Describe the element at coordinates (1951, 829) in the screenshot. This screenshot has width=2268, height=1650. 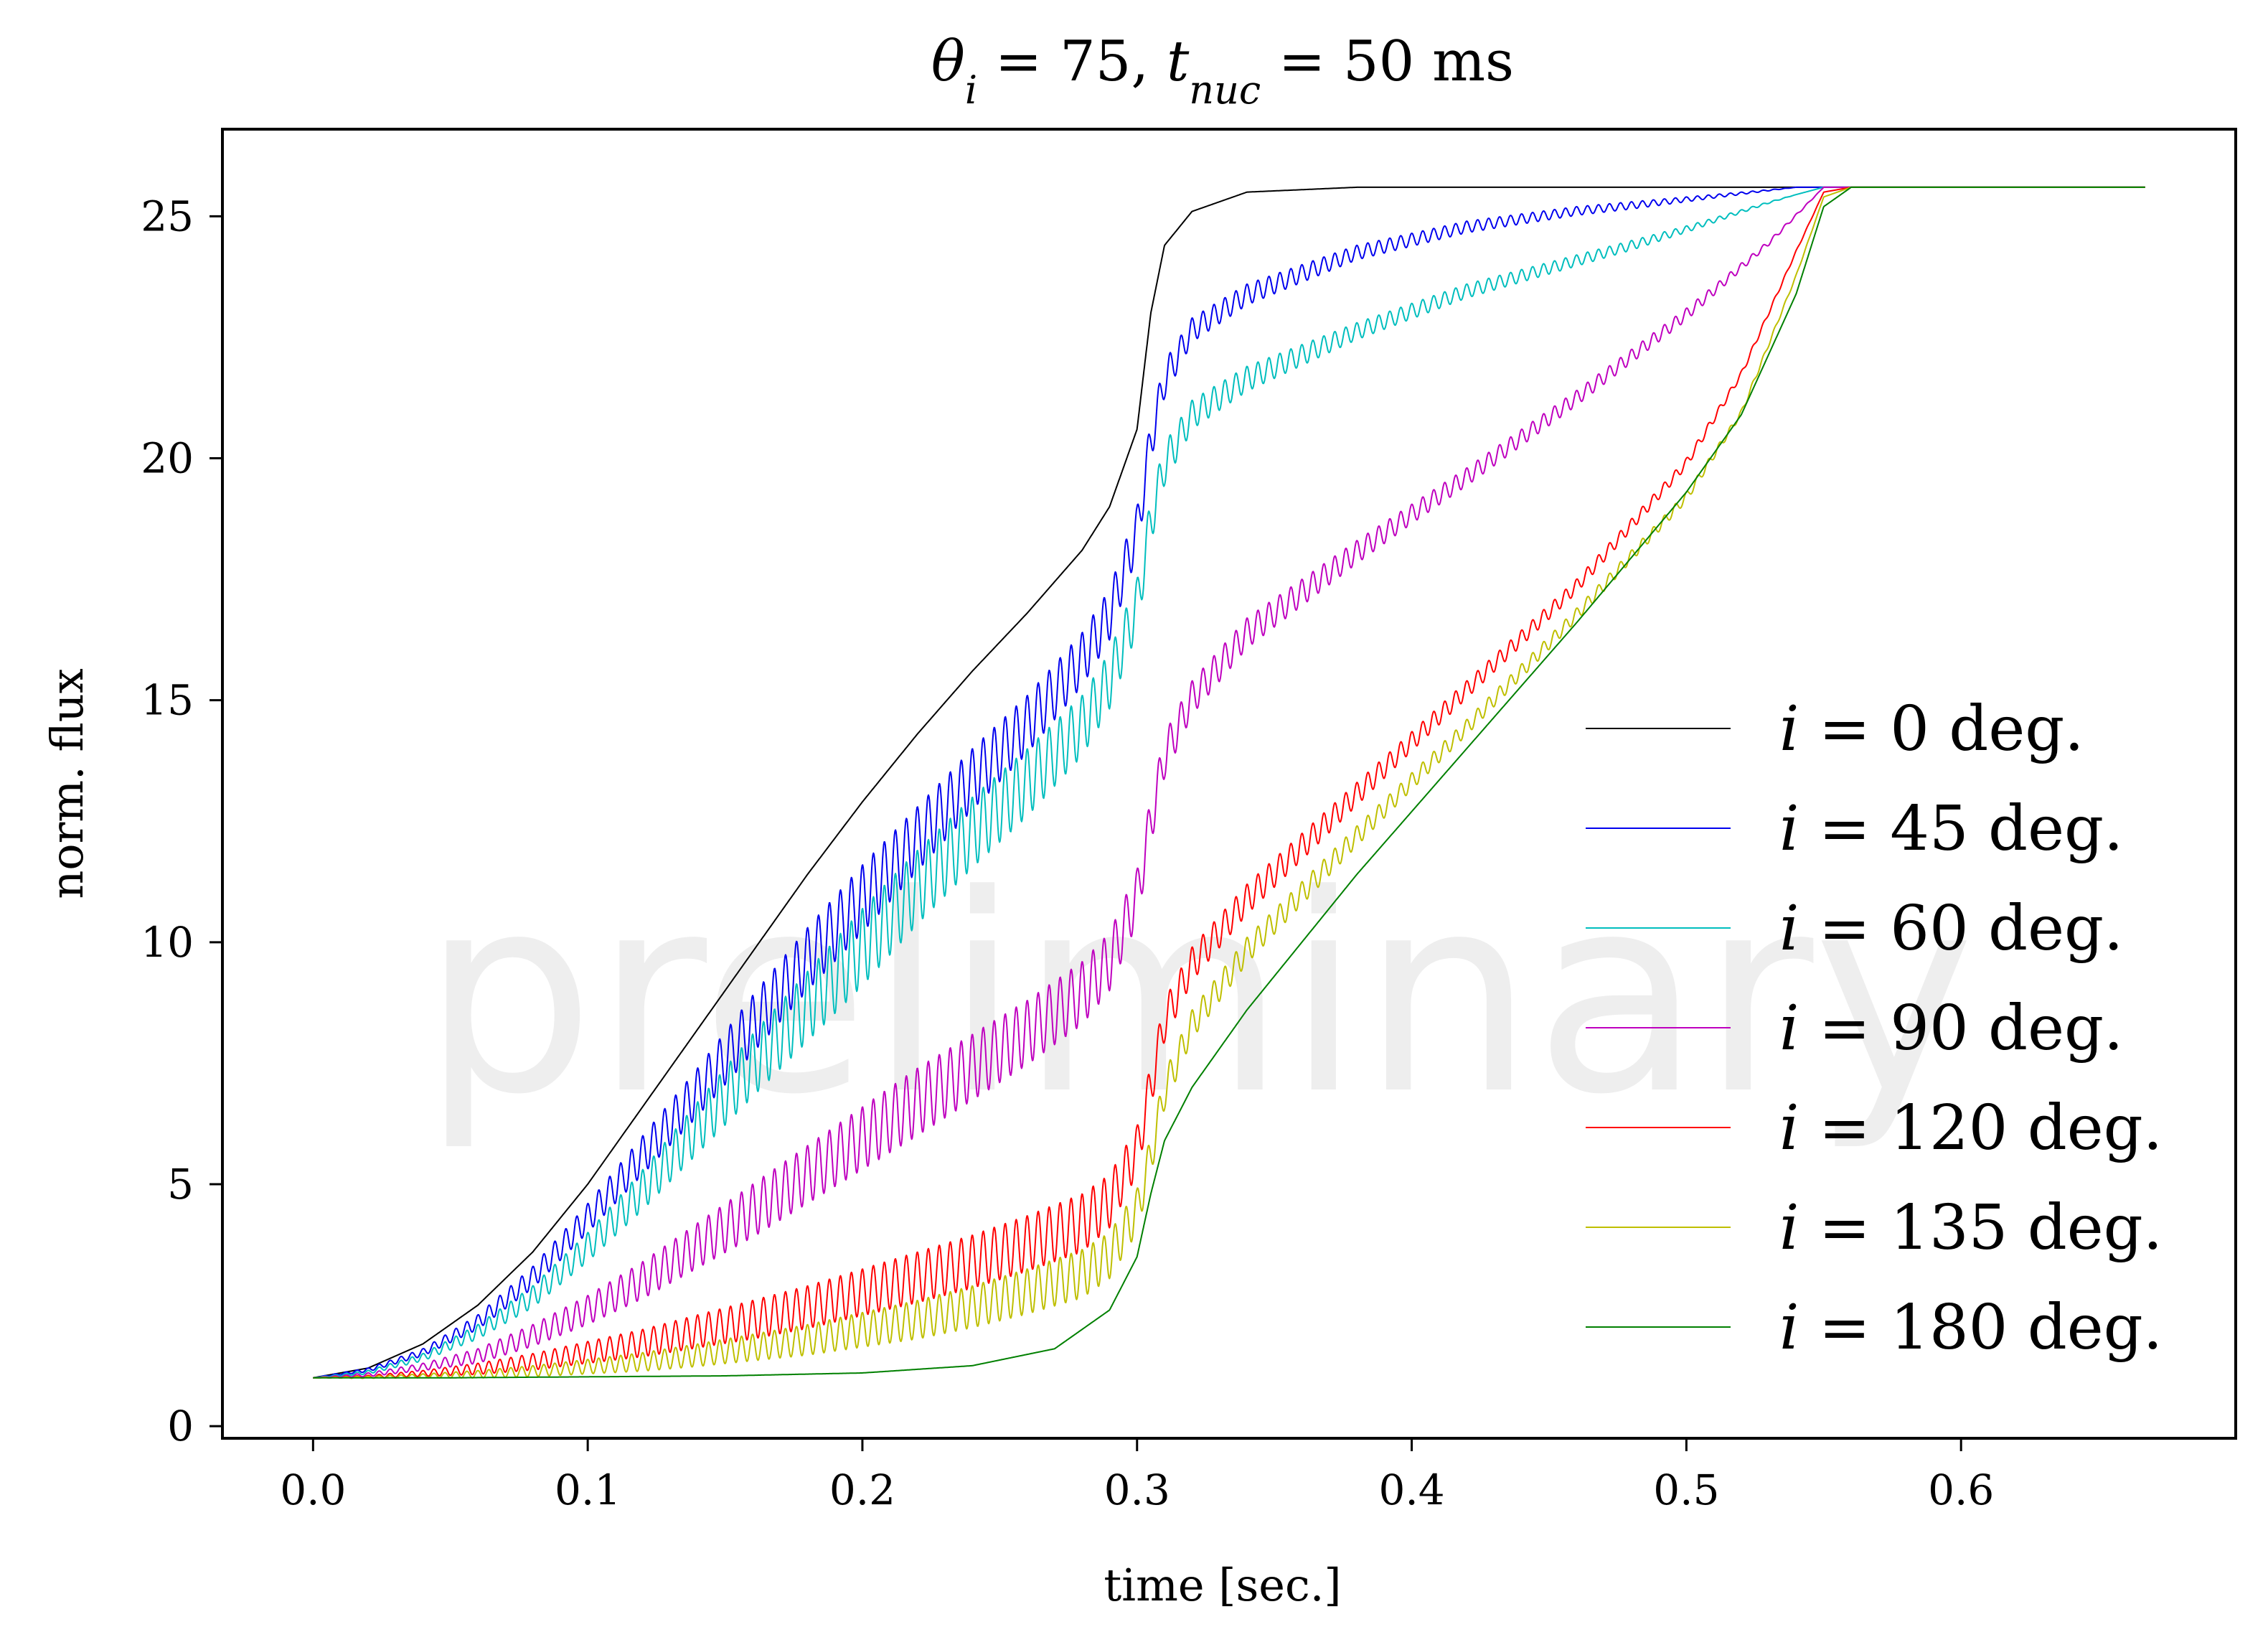
I see `legend-label-1: i = 45 deg.` at that location.